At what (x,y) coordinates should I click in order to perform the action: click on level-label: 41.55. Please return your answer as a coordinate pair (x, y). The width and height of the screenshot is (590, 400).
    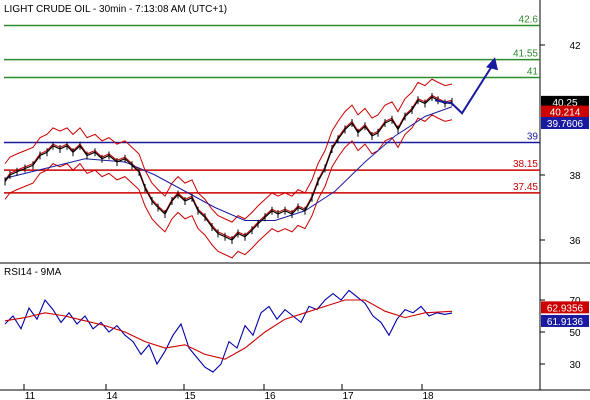
    Looking at the image, I should click on (525, 54).